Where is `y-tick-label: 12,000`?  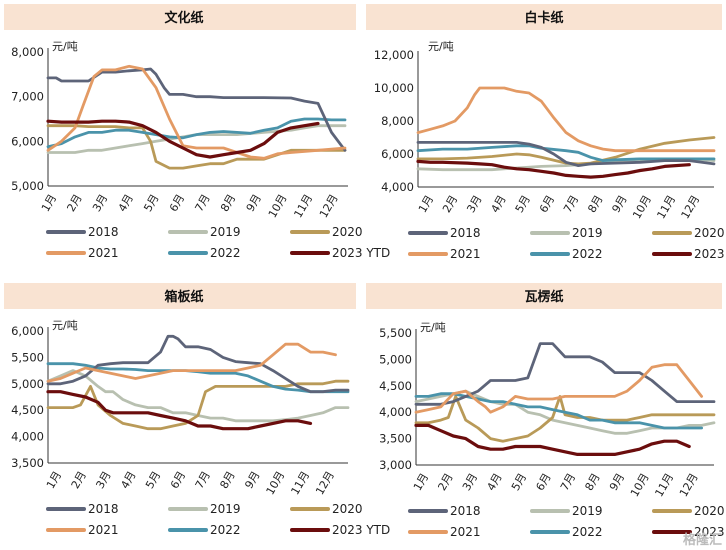
y-tick-label: 12,000 is located at coordinates (394, 55).